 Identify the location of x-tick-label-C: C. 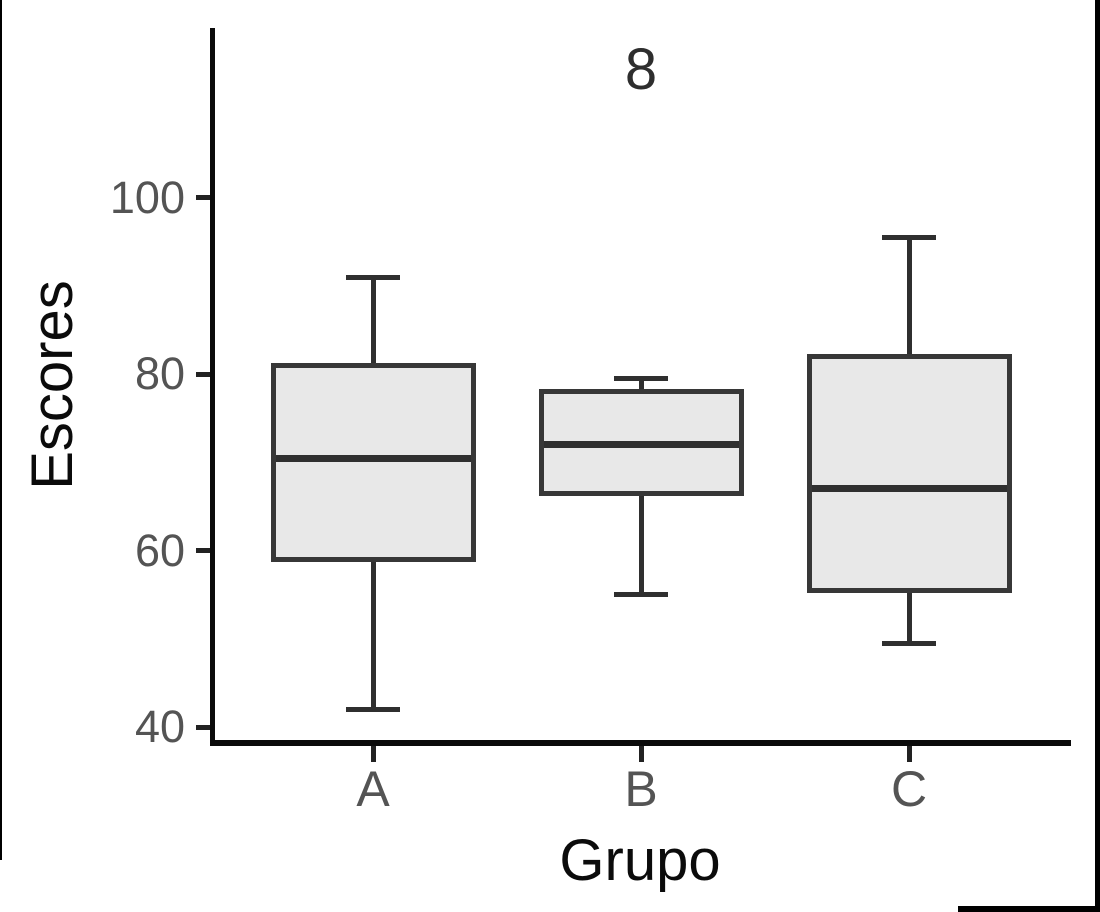
(909, 789).